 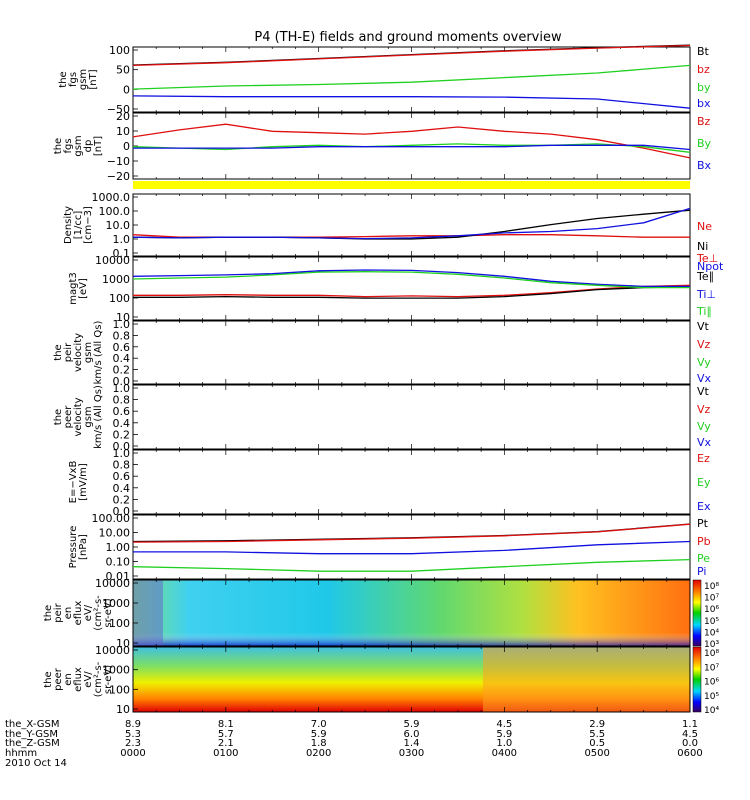 What do you see at coordinates (78, 352) in the screenshot?
I see `y-axis-label: velocity` at bounding box center [78, 352].